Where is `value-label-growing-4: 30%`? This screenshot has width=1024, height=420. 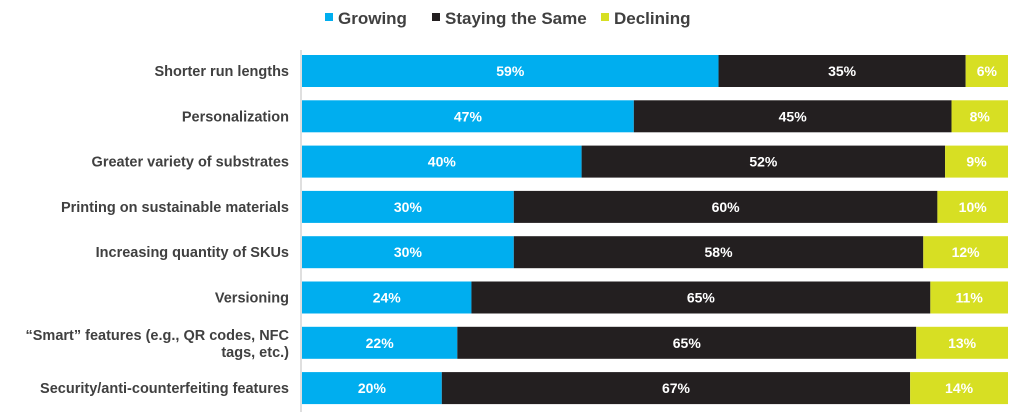 value-label-growing-4: 30% is located at coordinates (408, 207).